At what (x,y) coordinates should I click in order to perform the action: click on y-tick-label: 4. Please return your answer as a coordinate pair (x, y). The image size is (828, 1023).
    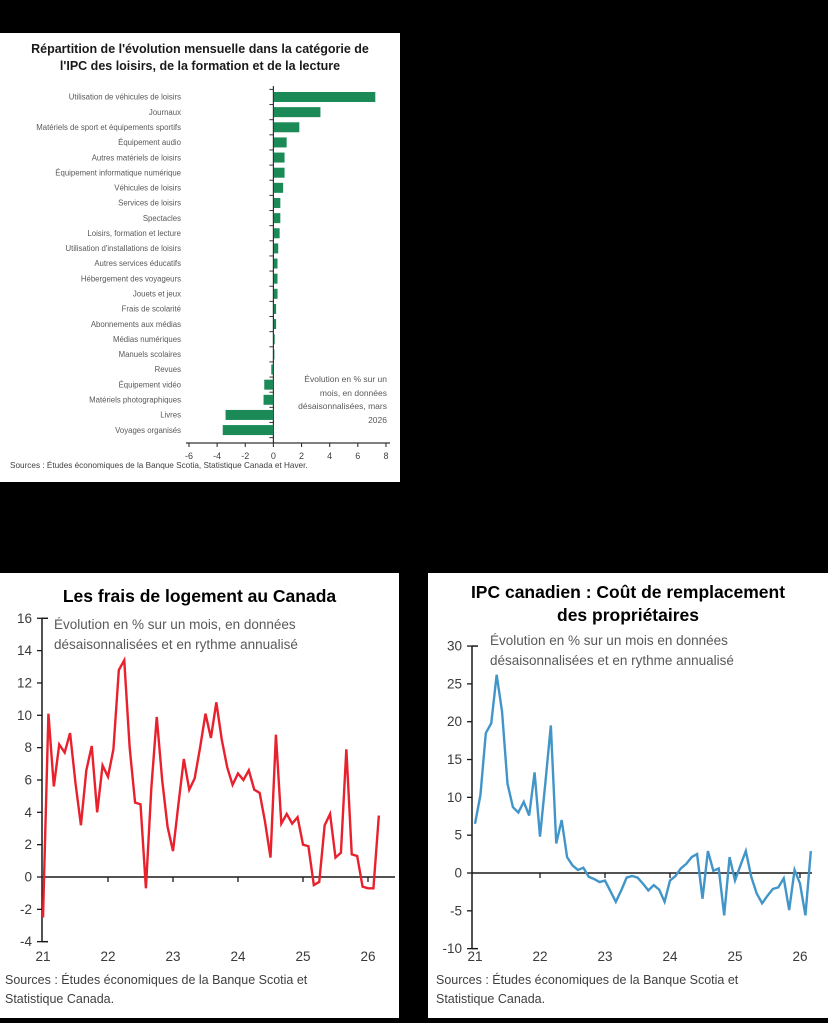
    Looking at the image, I should click on (28, 812).